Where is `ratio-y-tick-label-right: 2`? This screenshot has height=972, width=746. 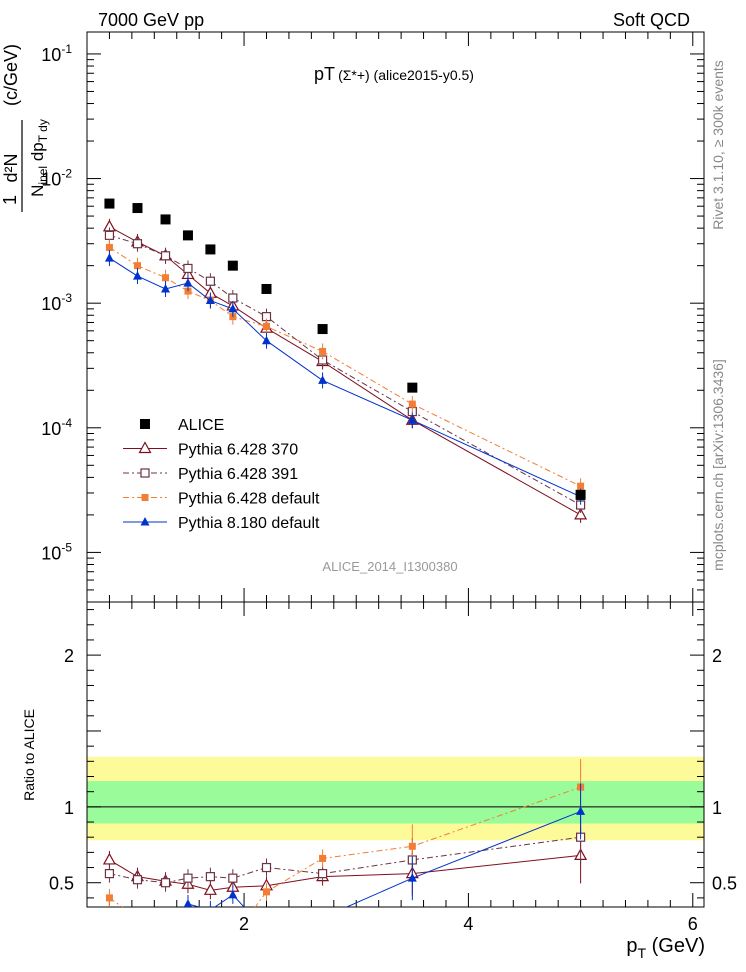 ratio-y-tick-label-right: 2 is located at coordinates (717, 656).